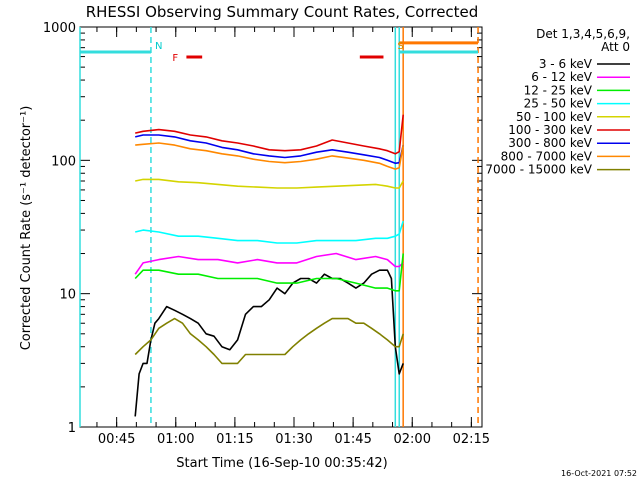 This screenshot has height=480, width=640. Describe the element at coordinates (412, 439) in the screenshot. I see `x-tick-label: 02:00` at that location.